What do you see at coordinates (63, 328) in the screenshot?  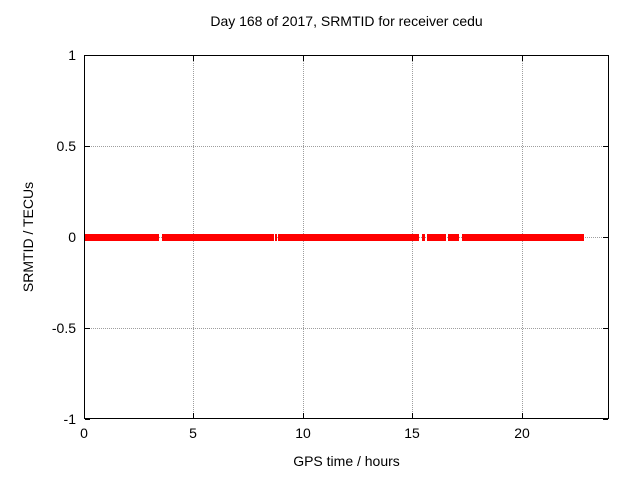 I see `y-tick-label: -0.5` at bounding box center [63, 328].